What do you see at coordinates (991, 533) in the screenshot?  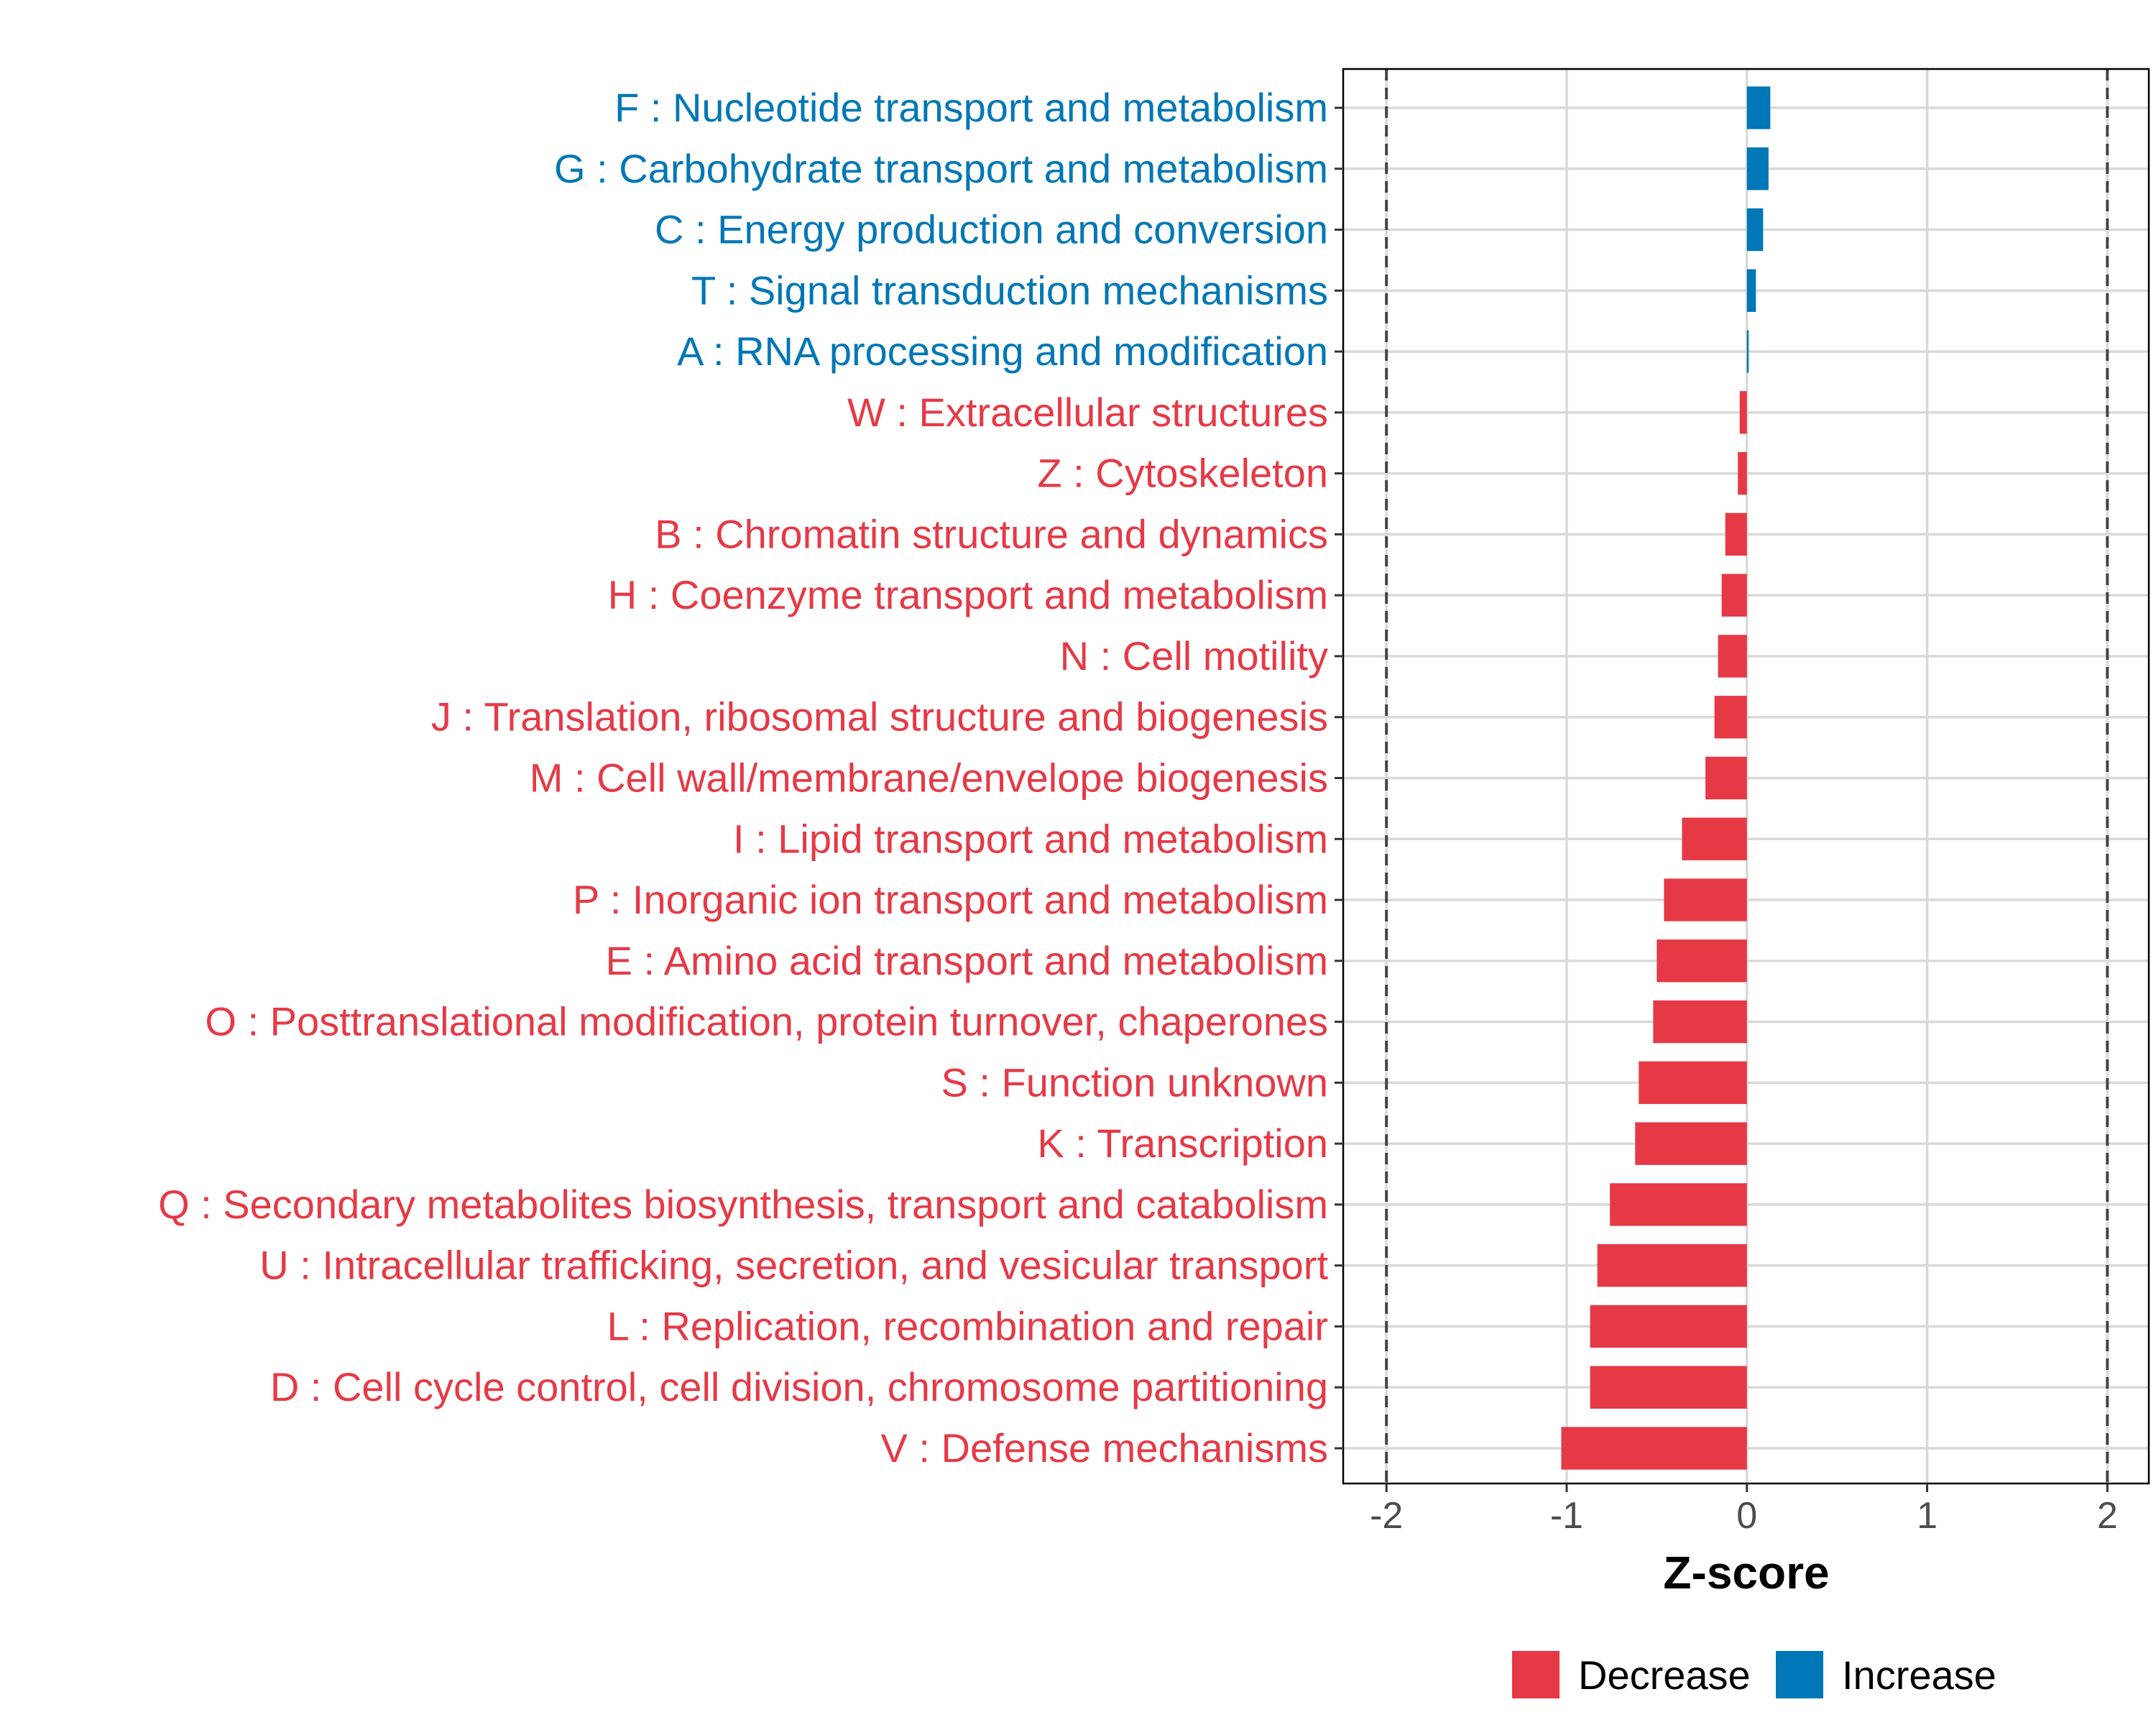 I see `category-label: B : Chromatin structure and dynamics` at bounding box center [991, 533].